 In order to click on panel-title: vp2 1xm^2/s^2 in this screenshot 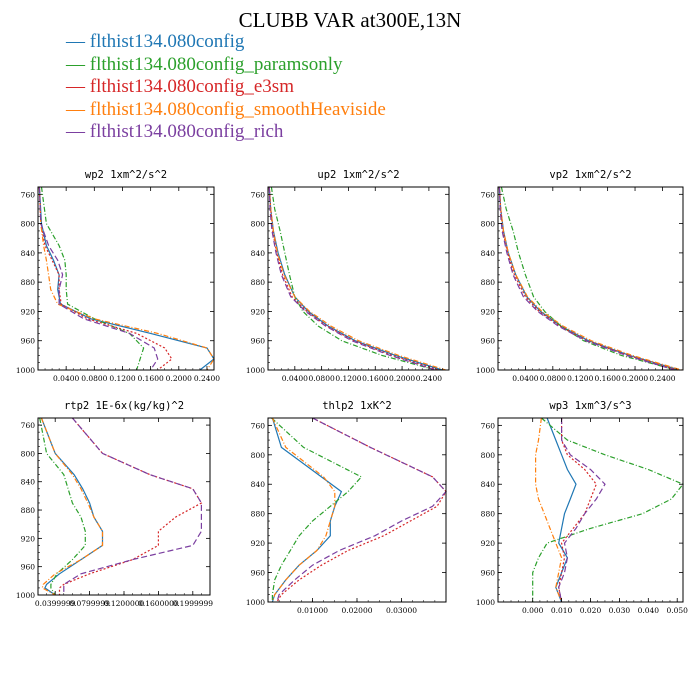, I will do `click(590, 175)`.